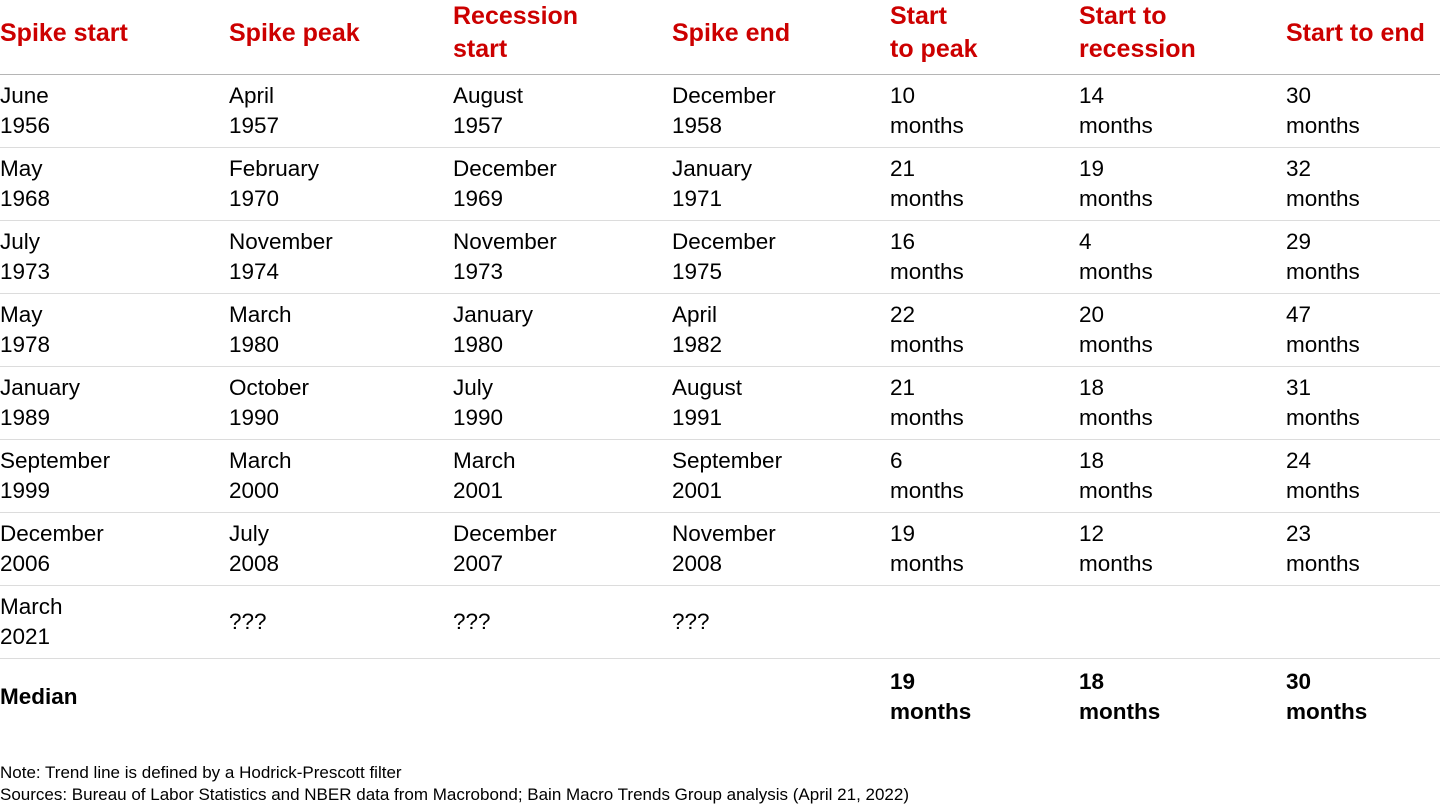 This screenshot has width=1440, height=810. Describe the element at coordinates (562, 330) in the screenshot. I see `table-cell: January 1980` at that location.